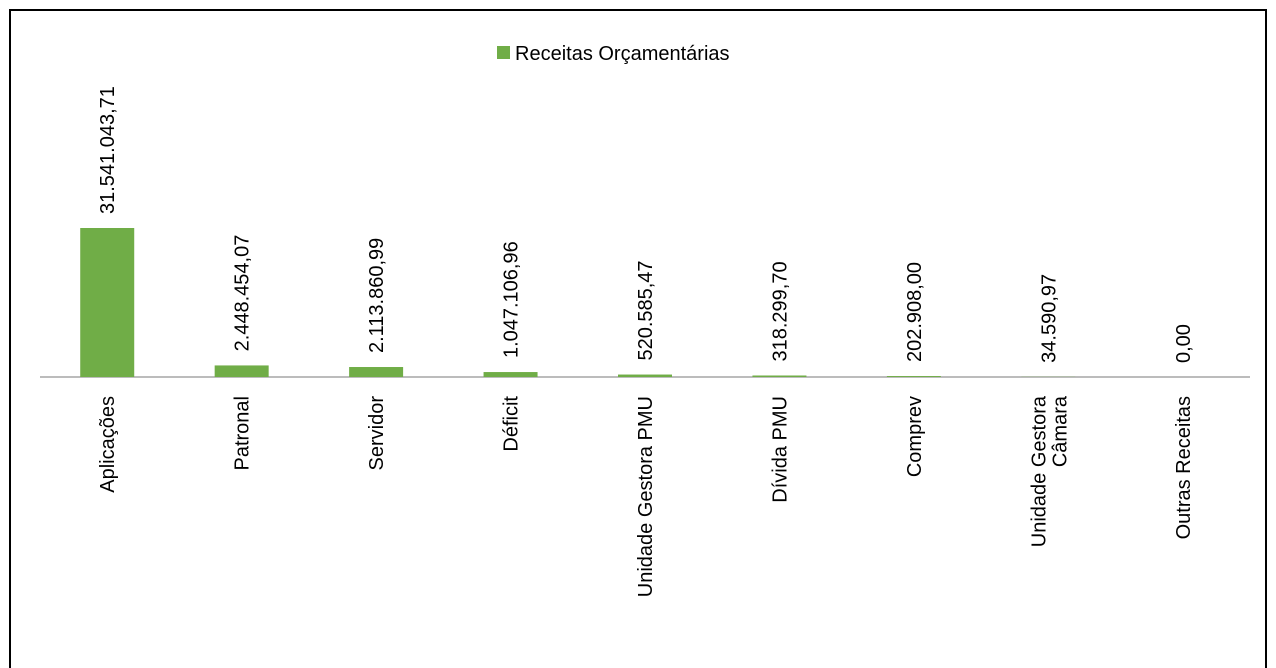 The height and width of the screenshot is (668, 1276). I want to click on value-label: 2.448.454,07, so click(243, 293).